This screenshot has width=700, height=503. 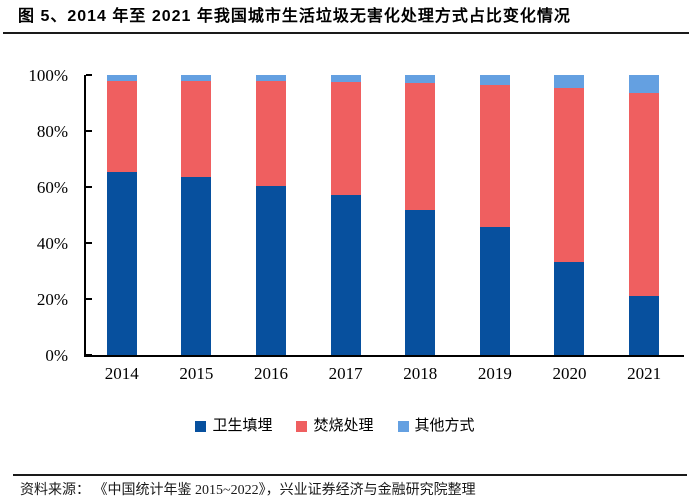 I want to click on bar-segment-其他方式-2016, so click(x=270, y=78).